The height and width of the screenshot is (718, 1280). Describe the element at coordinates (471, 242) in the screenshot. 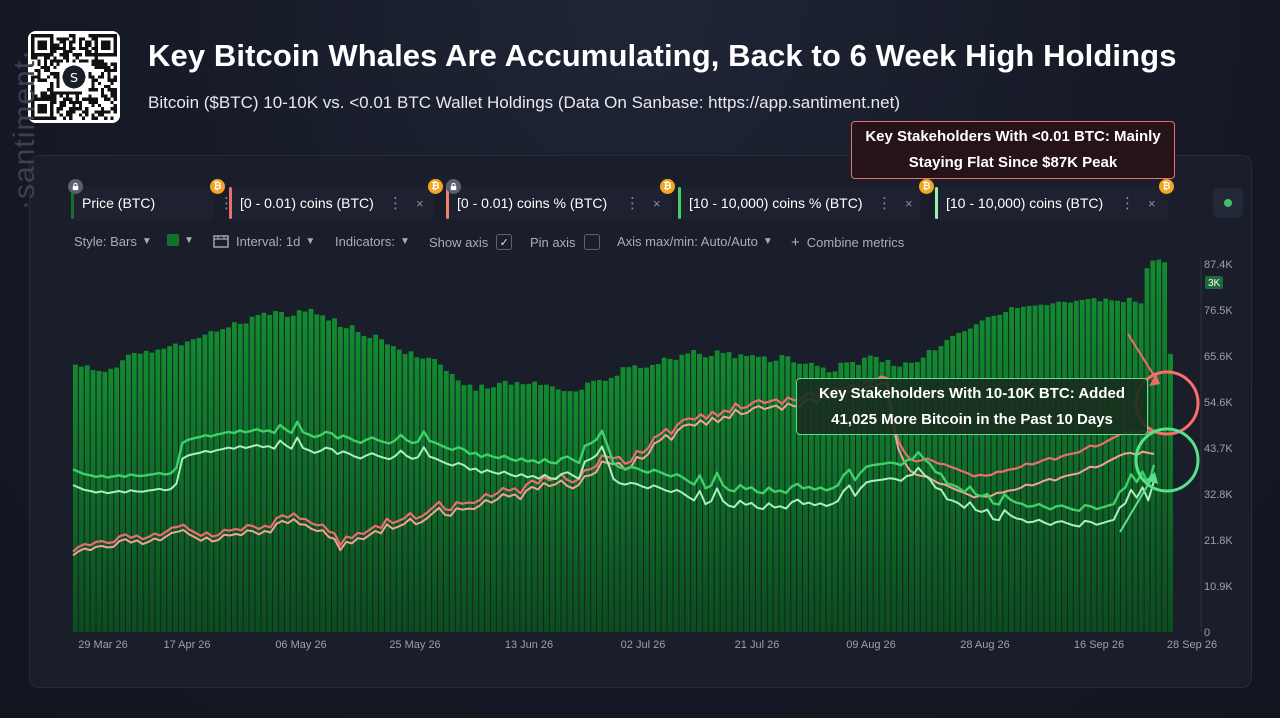

I see `show-axis-toggle: Show axis ✓` at that location.